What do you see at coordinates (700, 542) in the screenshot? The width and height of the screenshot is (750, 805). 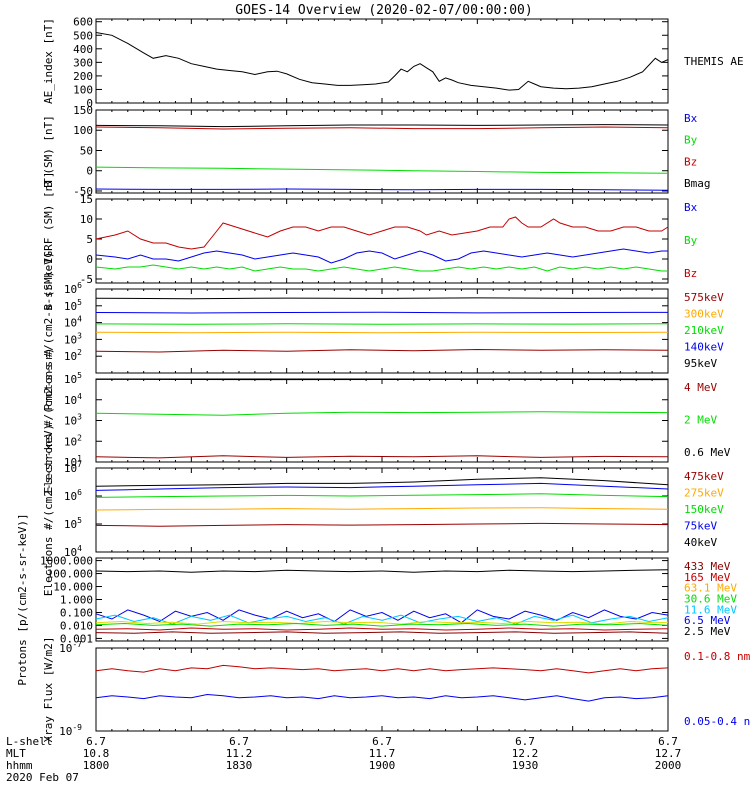 I see `legend-label: 40keV` at bounding box center [700, 542].